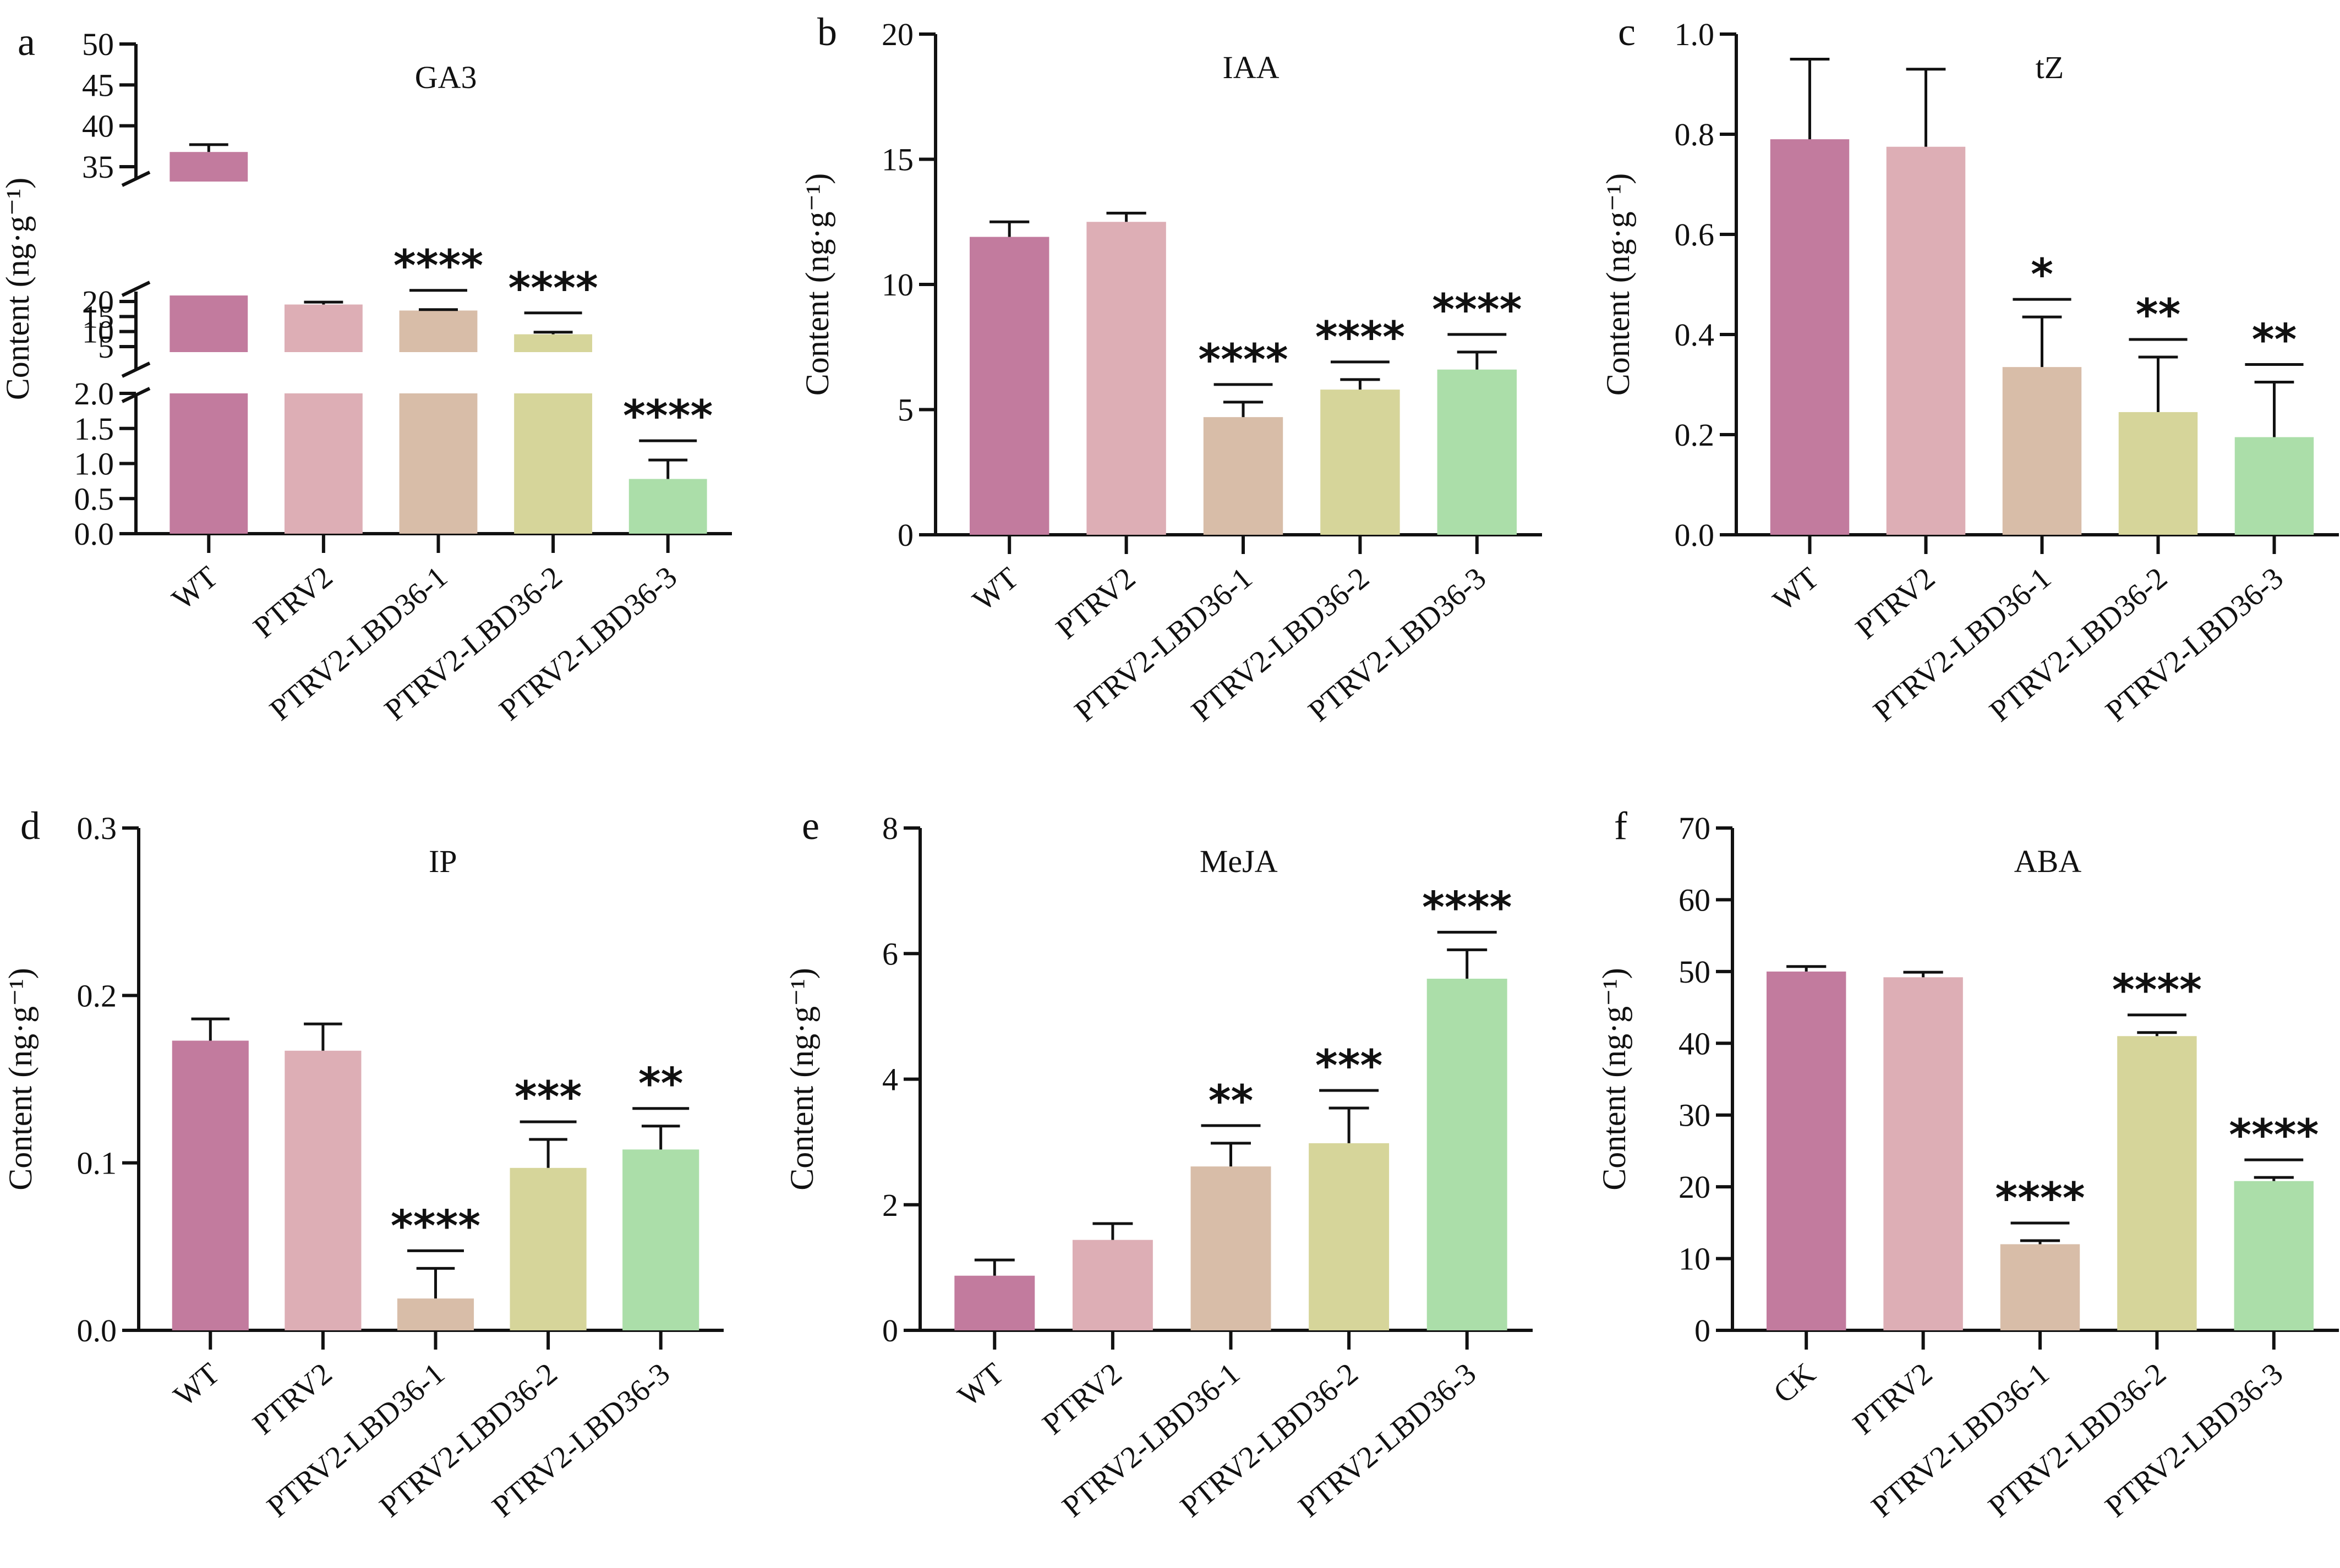  Describe the element at coordinates (1695, 134) in the screenshot. I see `y-tick-label: 0.8` at that location.